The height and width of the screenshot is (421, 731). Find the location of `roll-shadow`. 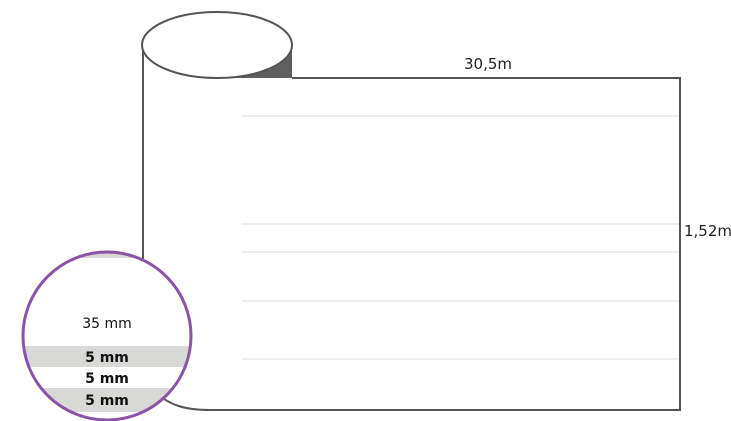

roll-shadow is located at coordinates (257, 61).